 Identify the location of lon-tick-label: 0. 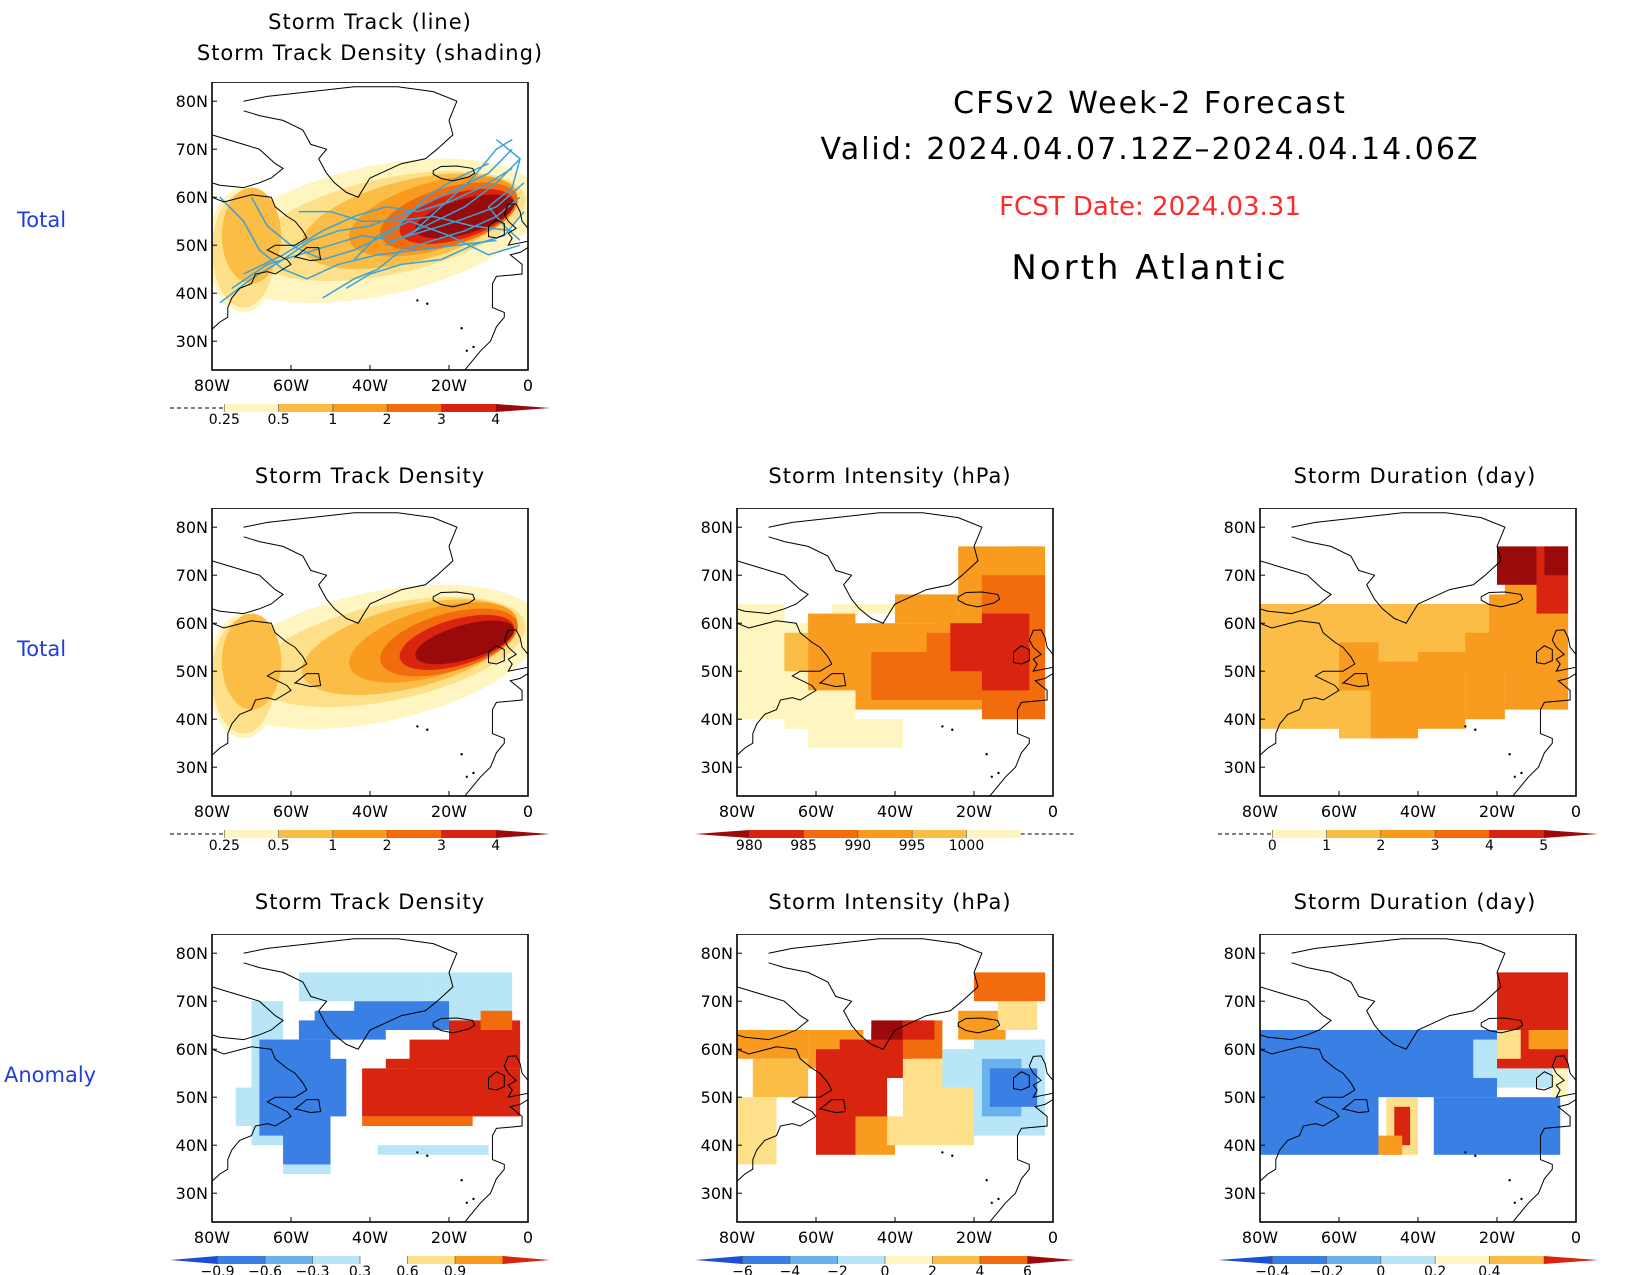
(1053, 1236).